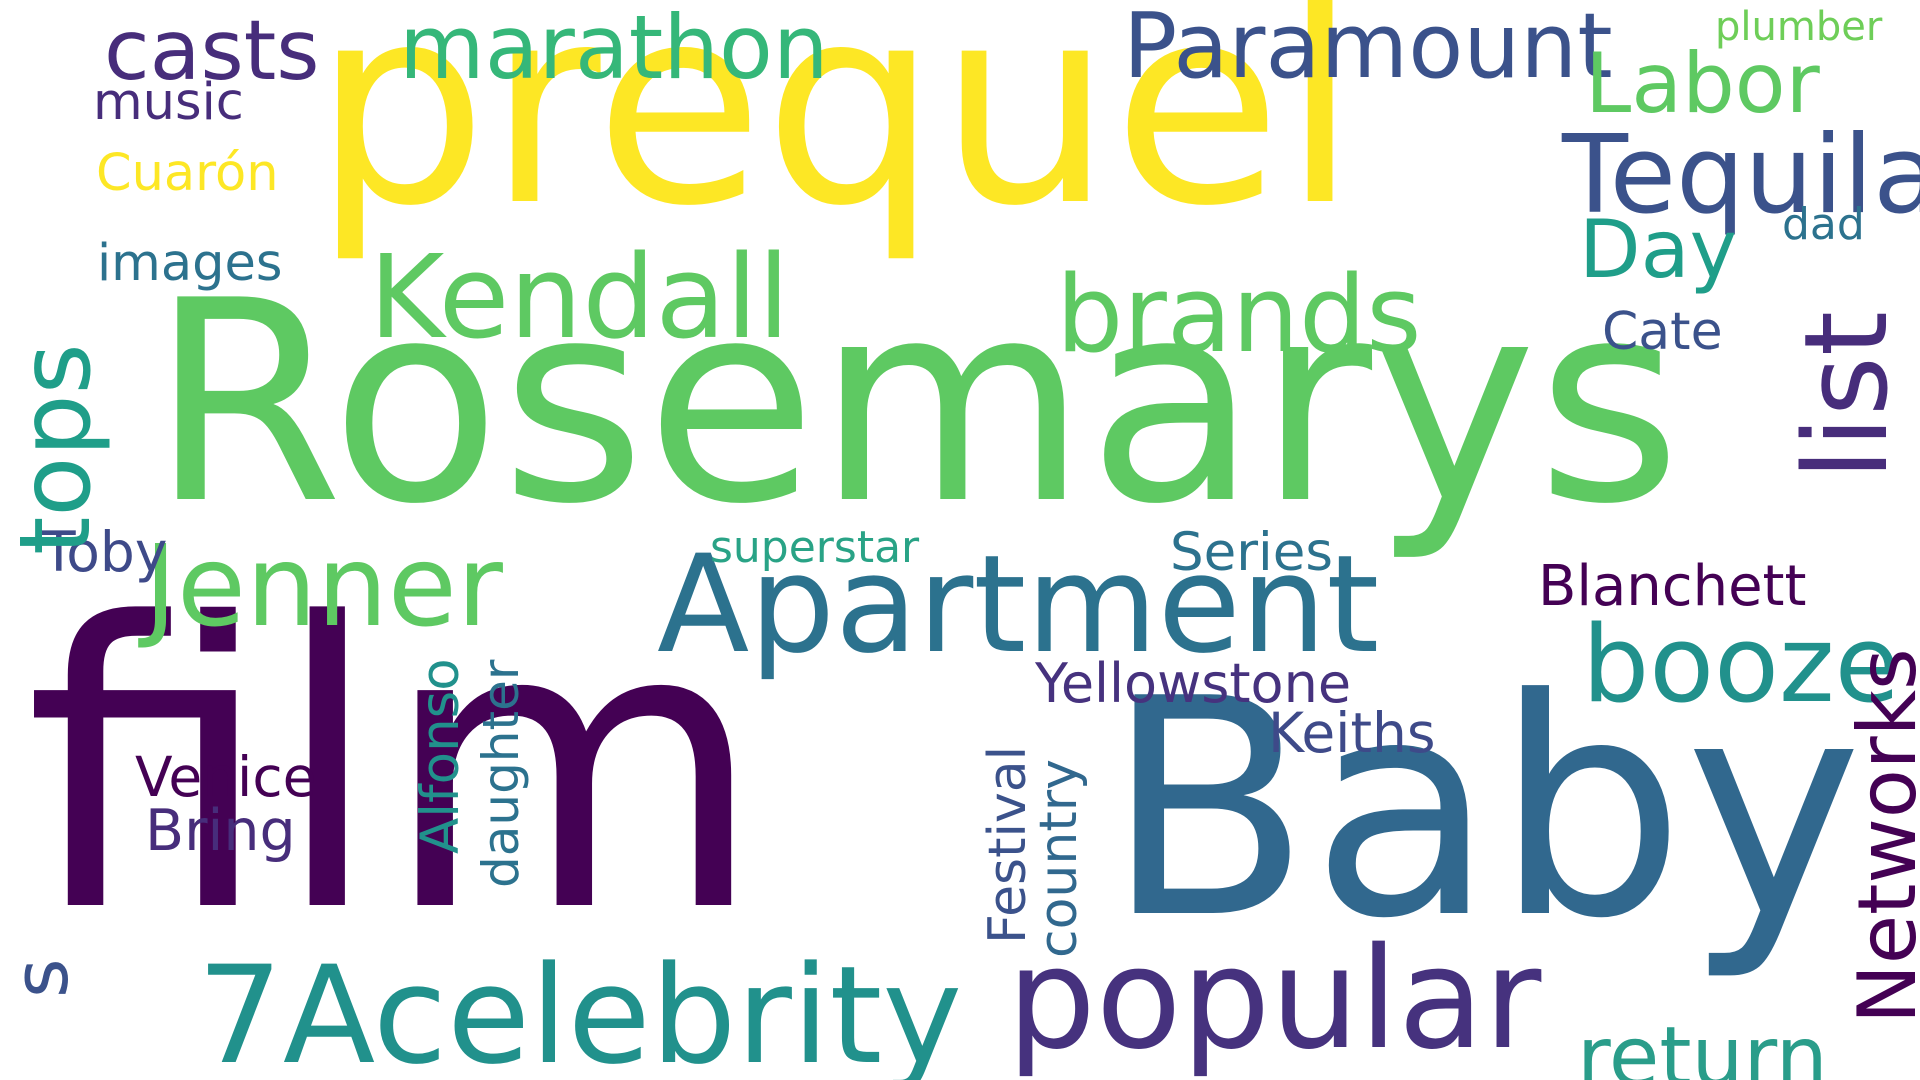 This screenshot has width=1920, height=1080. Describe the element at coordinates (1702, 83) in the screenshot. I see `word-labor: Labor` at that location.